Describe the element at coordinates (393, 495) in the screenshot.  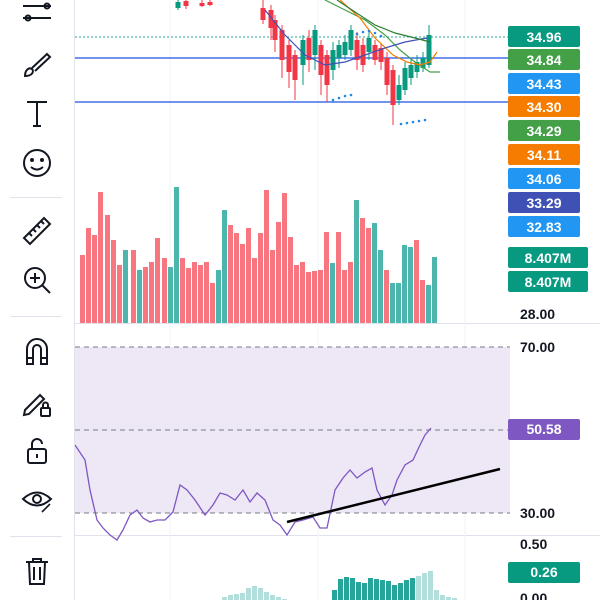
I see `trend-line` at that location.